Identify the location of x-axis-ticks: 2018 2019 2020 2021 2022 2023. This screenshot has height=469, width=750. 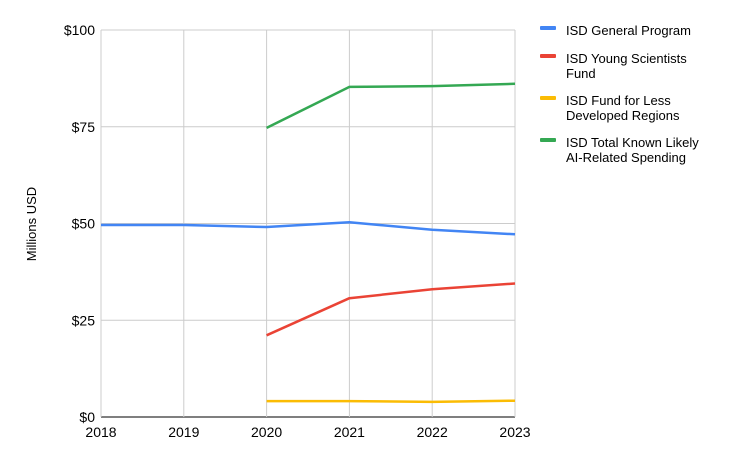
(307, 432).